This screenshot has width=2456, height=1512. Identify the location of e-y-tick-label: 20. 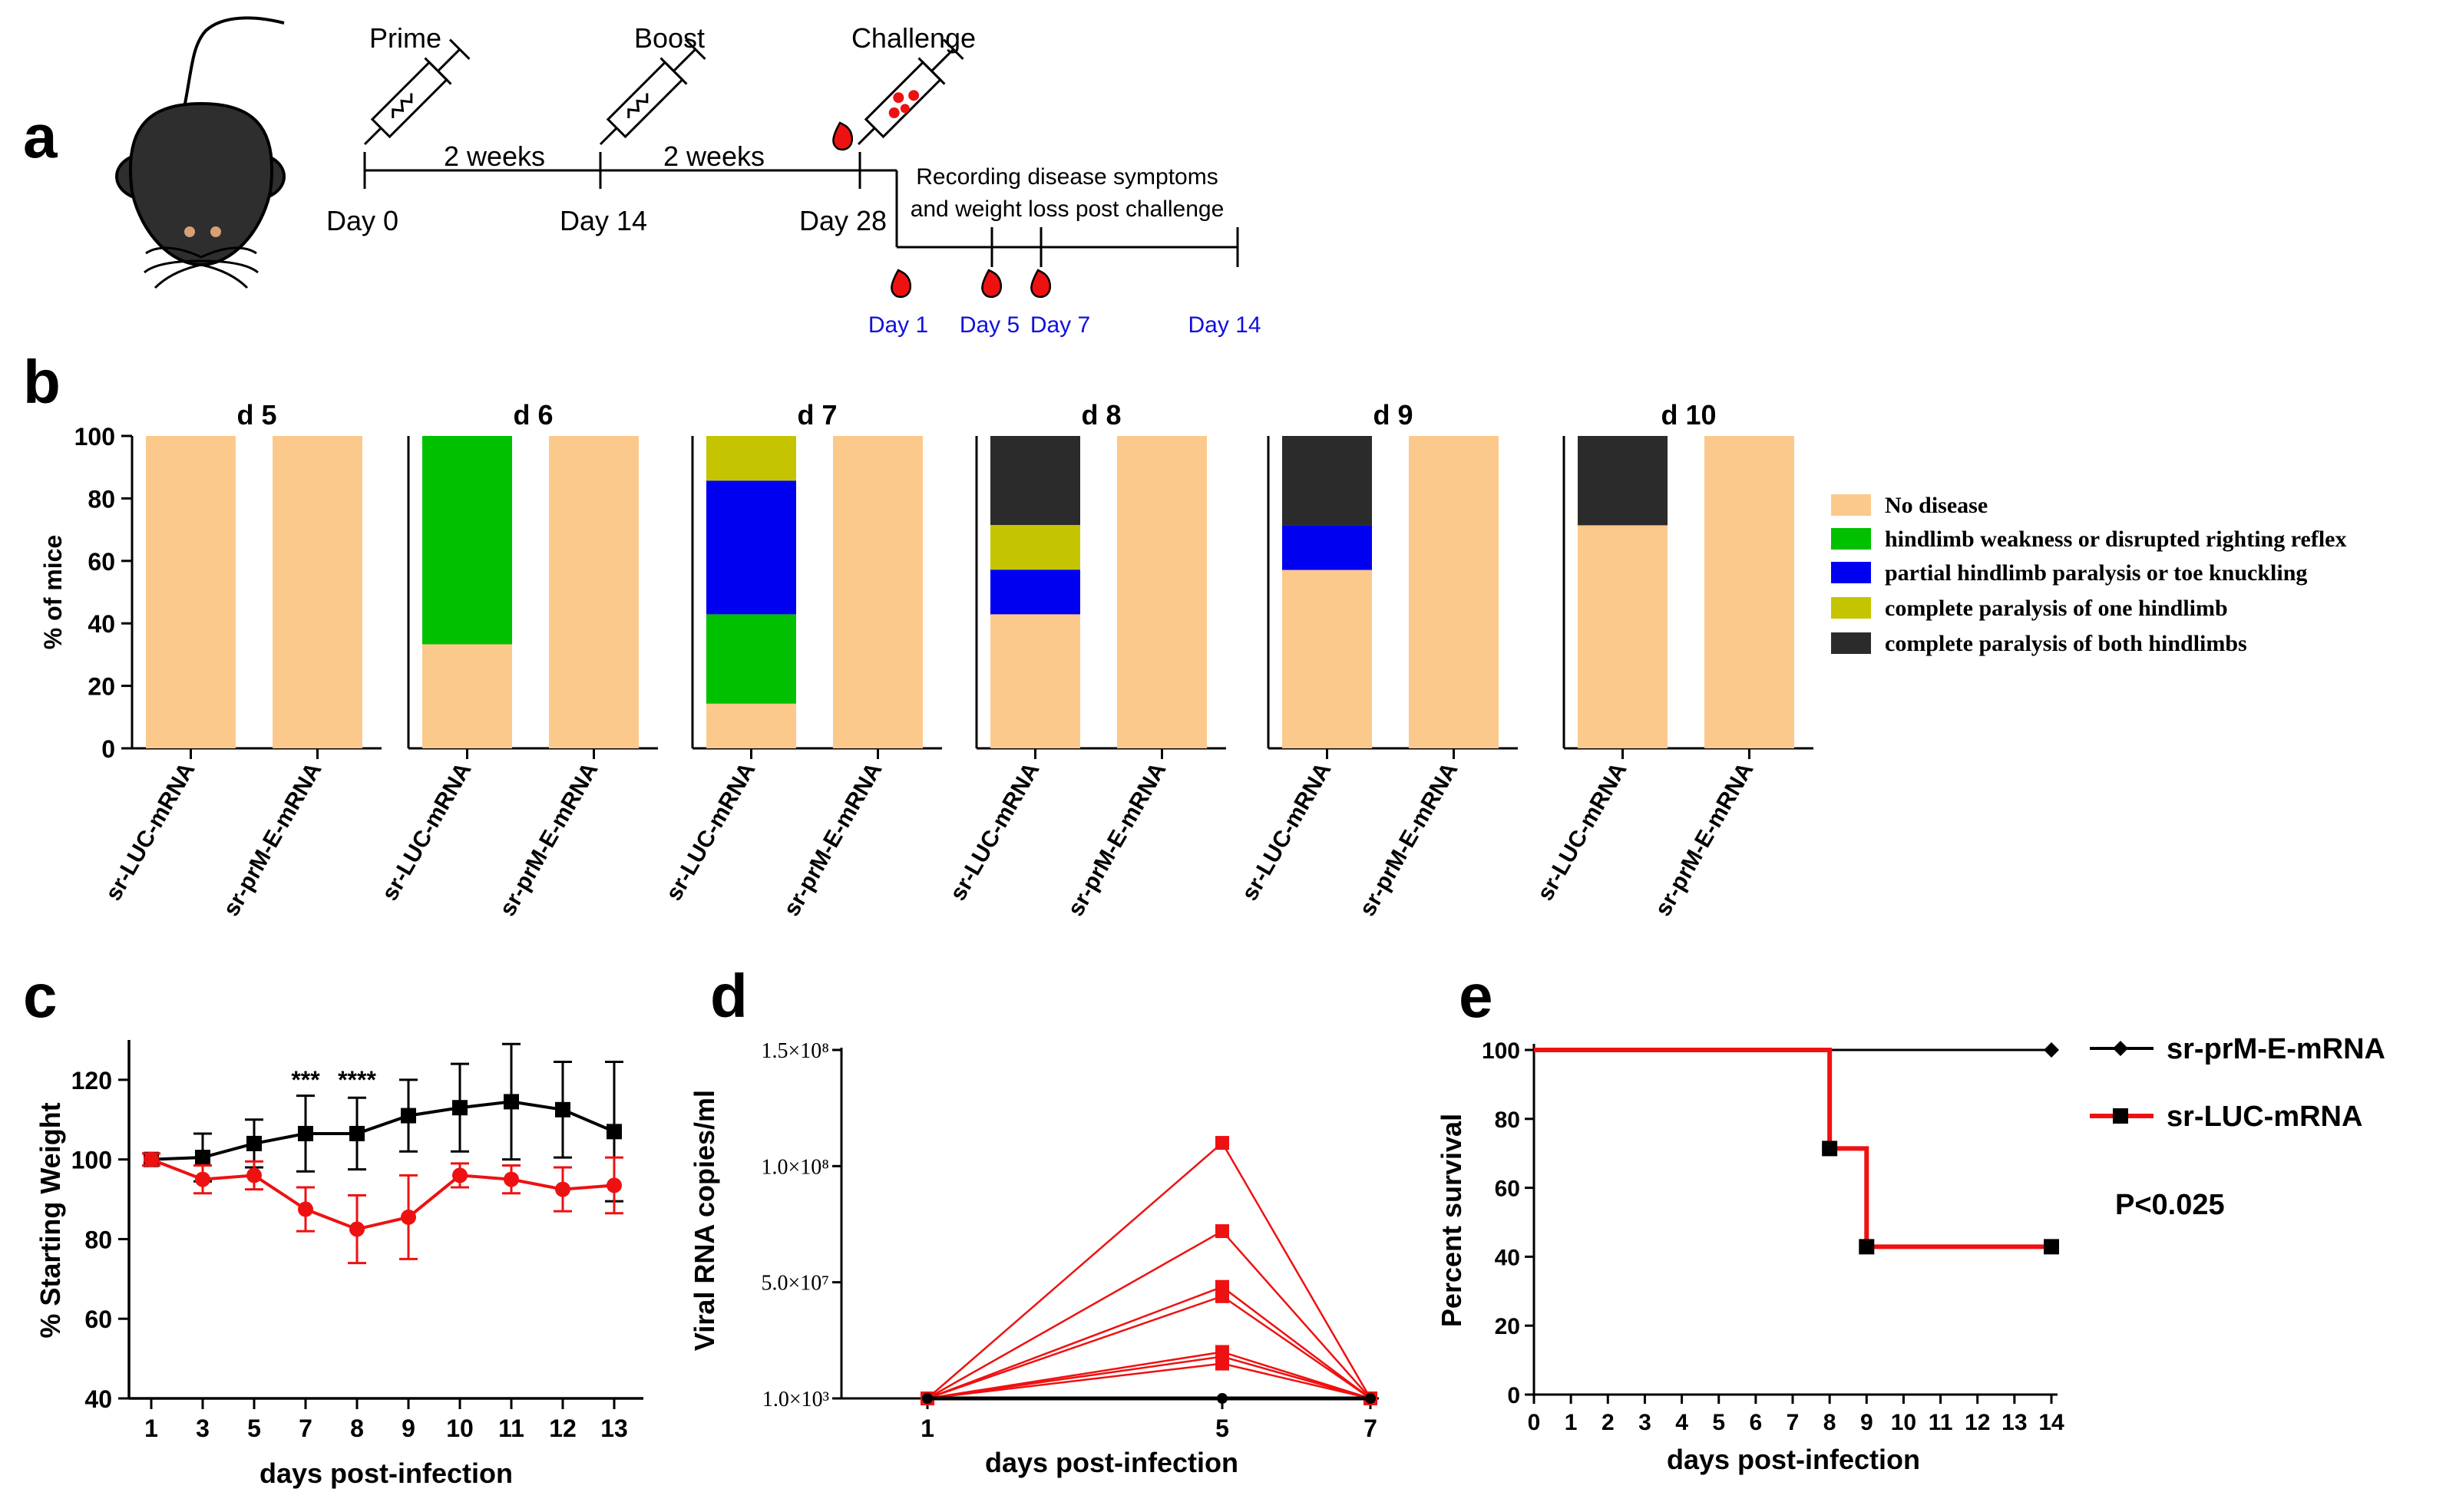
(1507, 1326).